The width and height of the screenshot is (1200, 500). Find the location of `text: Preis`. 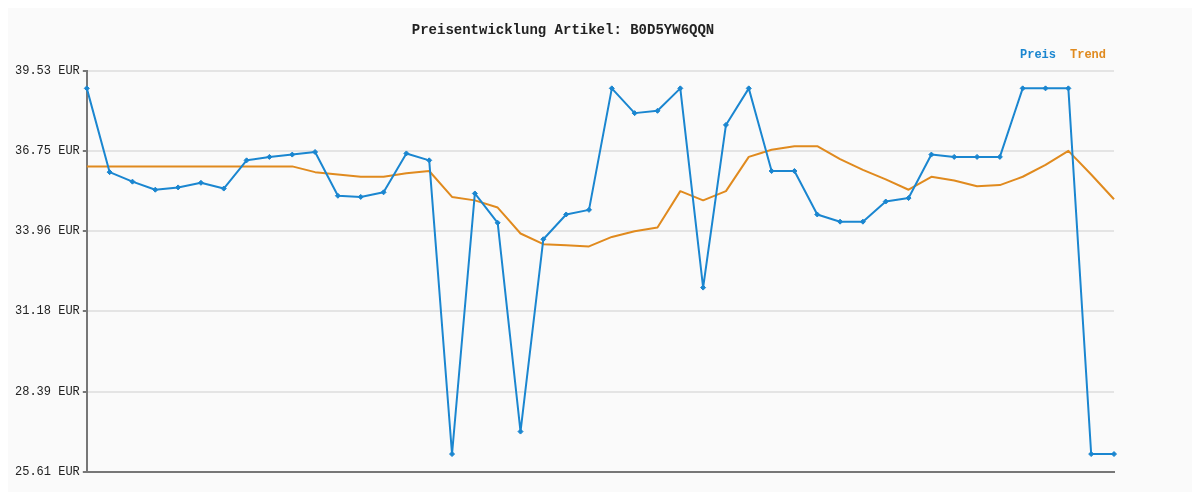

text: Preis is located at coordinates (1037, 54).